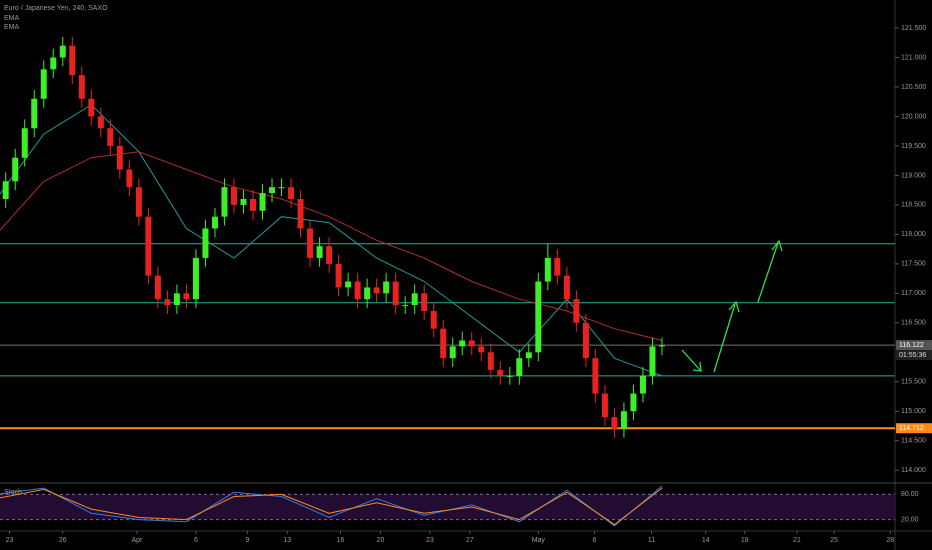  I want to click on line-series, so click(331, 506).